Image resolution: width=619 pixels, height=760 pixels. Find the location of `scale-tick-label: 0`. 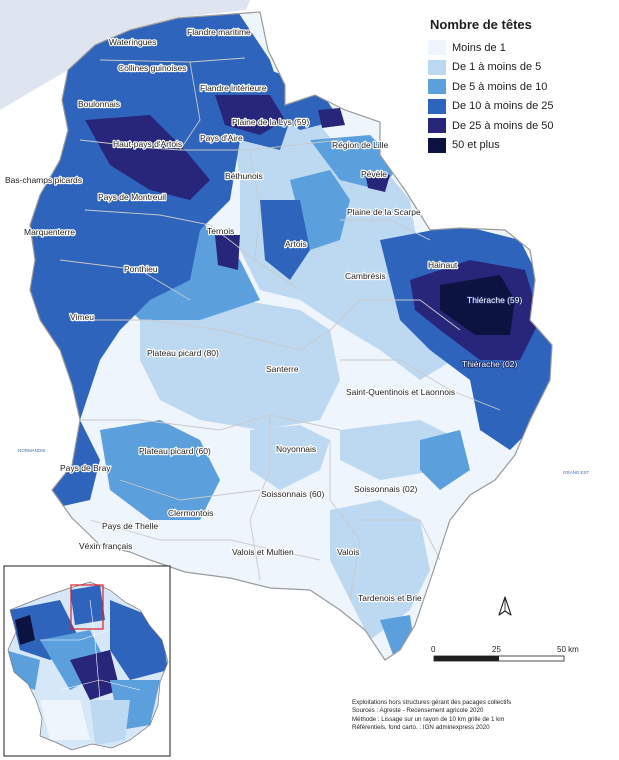

scale-tick-label: 0 is located at coordinates (433, 649).